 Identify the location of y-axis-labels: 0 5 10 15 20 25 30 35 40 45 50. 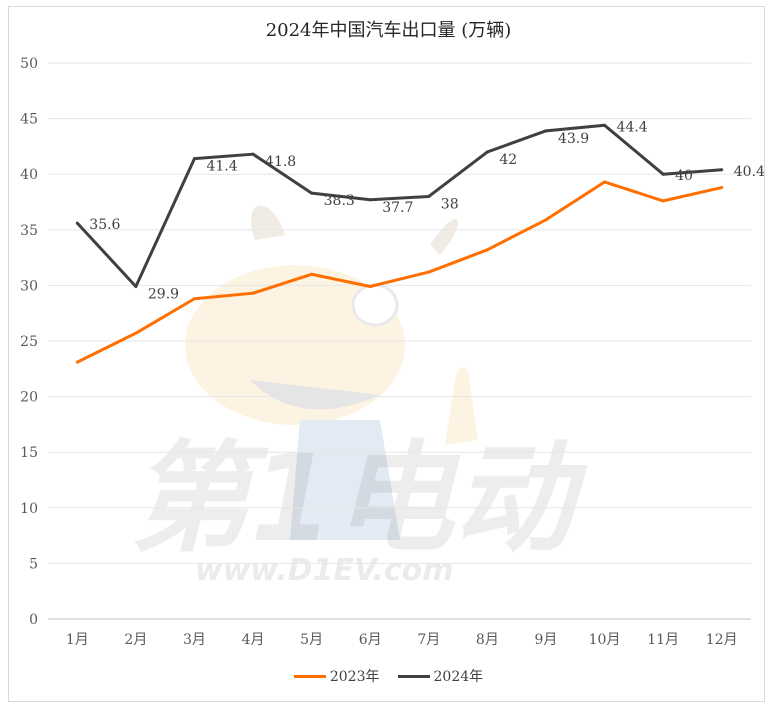
(29, 342).